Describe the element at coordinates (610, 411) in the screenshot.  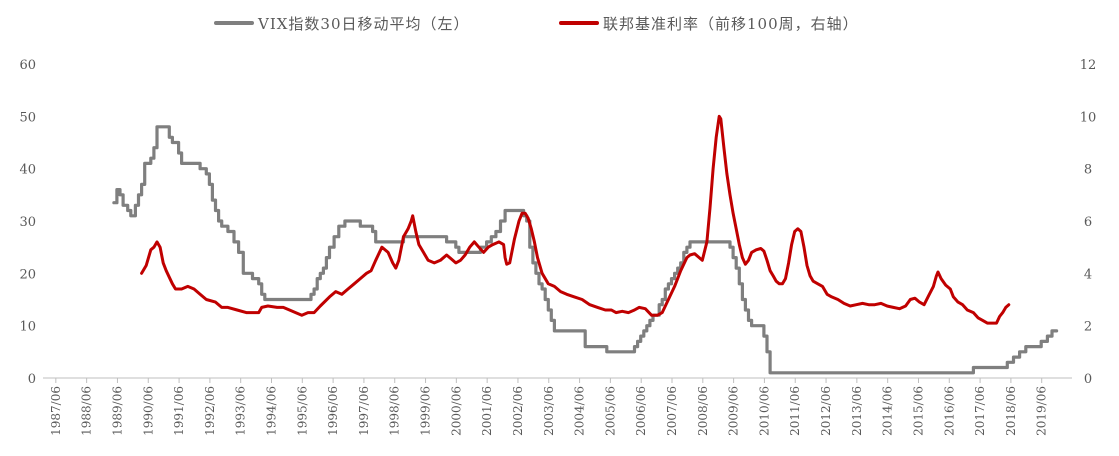
I see `x-tick-label: 2005/06` at that location.